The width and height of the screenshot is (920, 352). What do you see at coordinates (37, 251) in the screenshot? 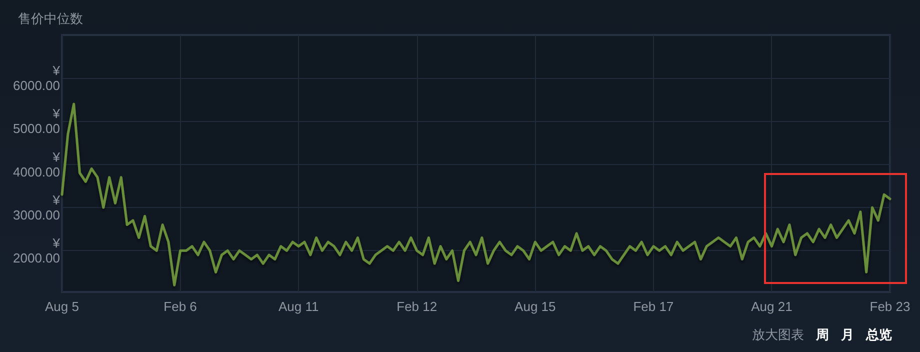
I see `y-tick-label: ¥ 2000.00` at bounding box center [37, 251].